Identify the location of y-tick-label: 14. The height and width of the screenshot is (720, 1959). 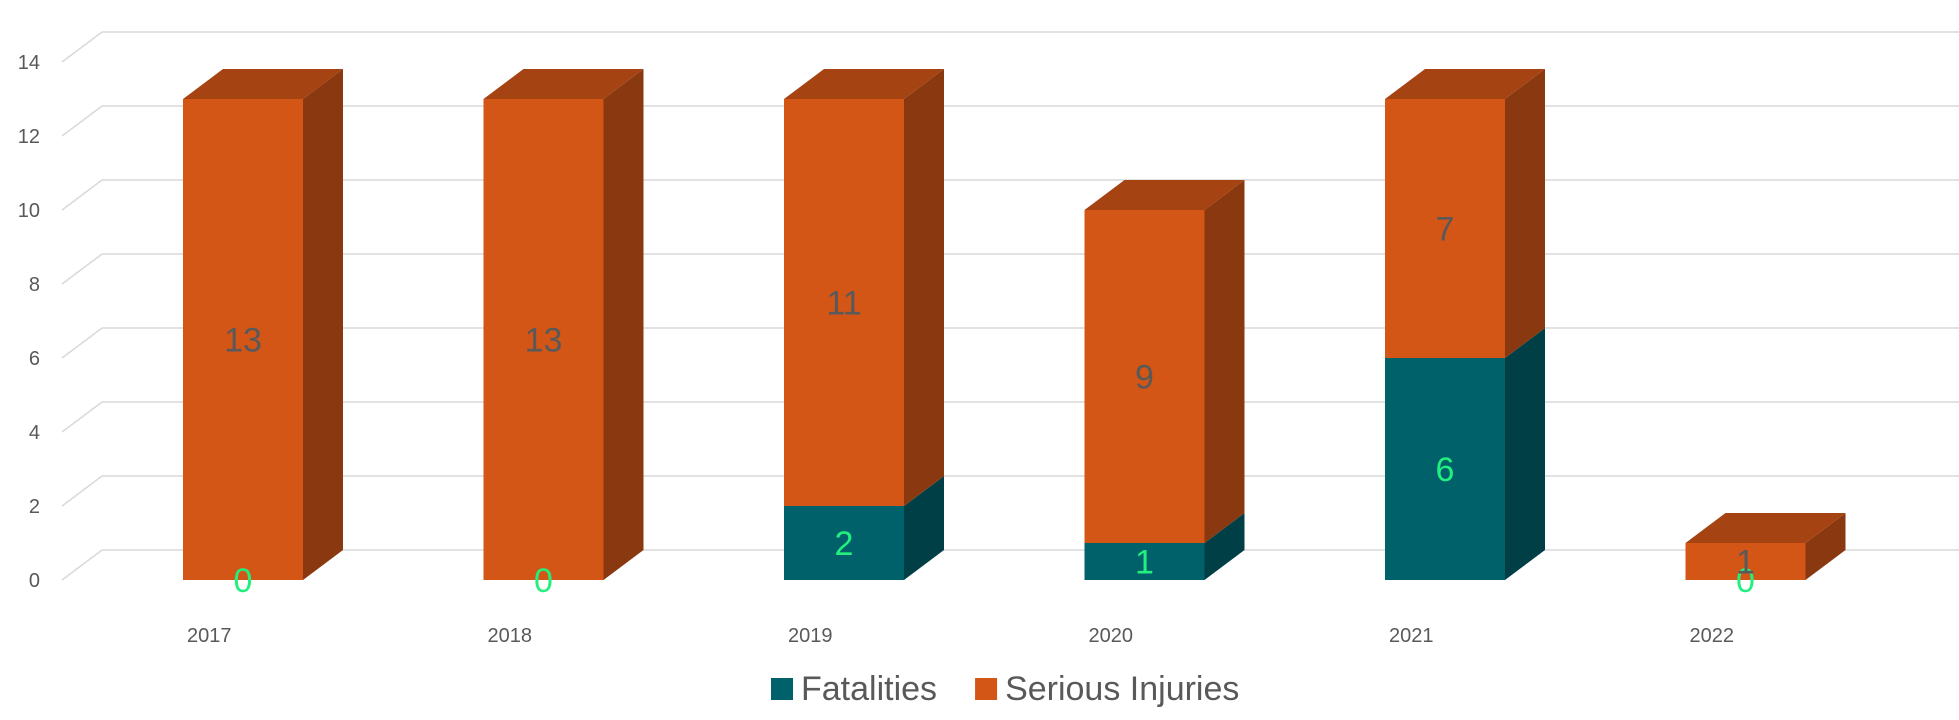
(29, 63).